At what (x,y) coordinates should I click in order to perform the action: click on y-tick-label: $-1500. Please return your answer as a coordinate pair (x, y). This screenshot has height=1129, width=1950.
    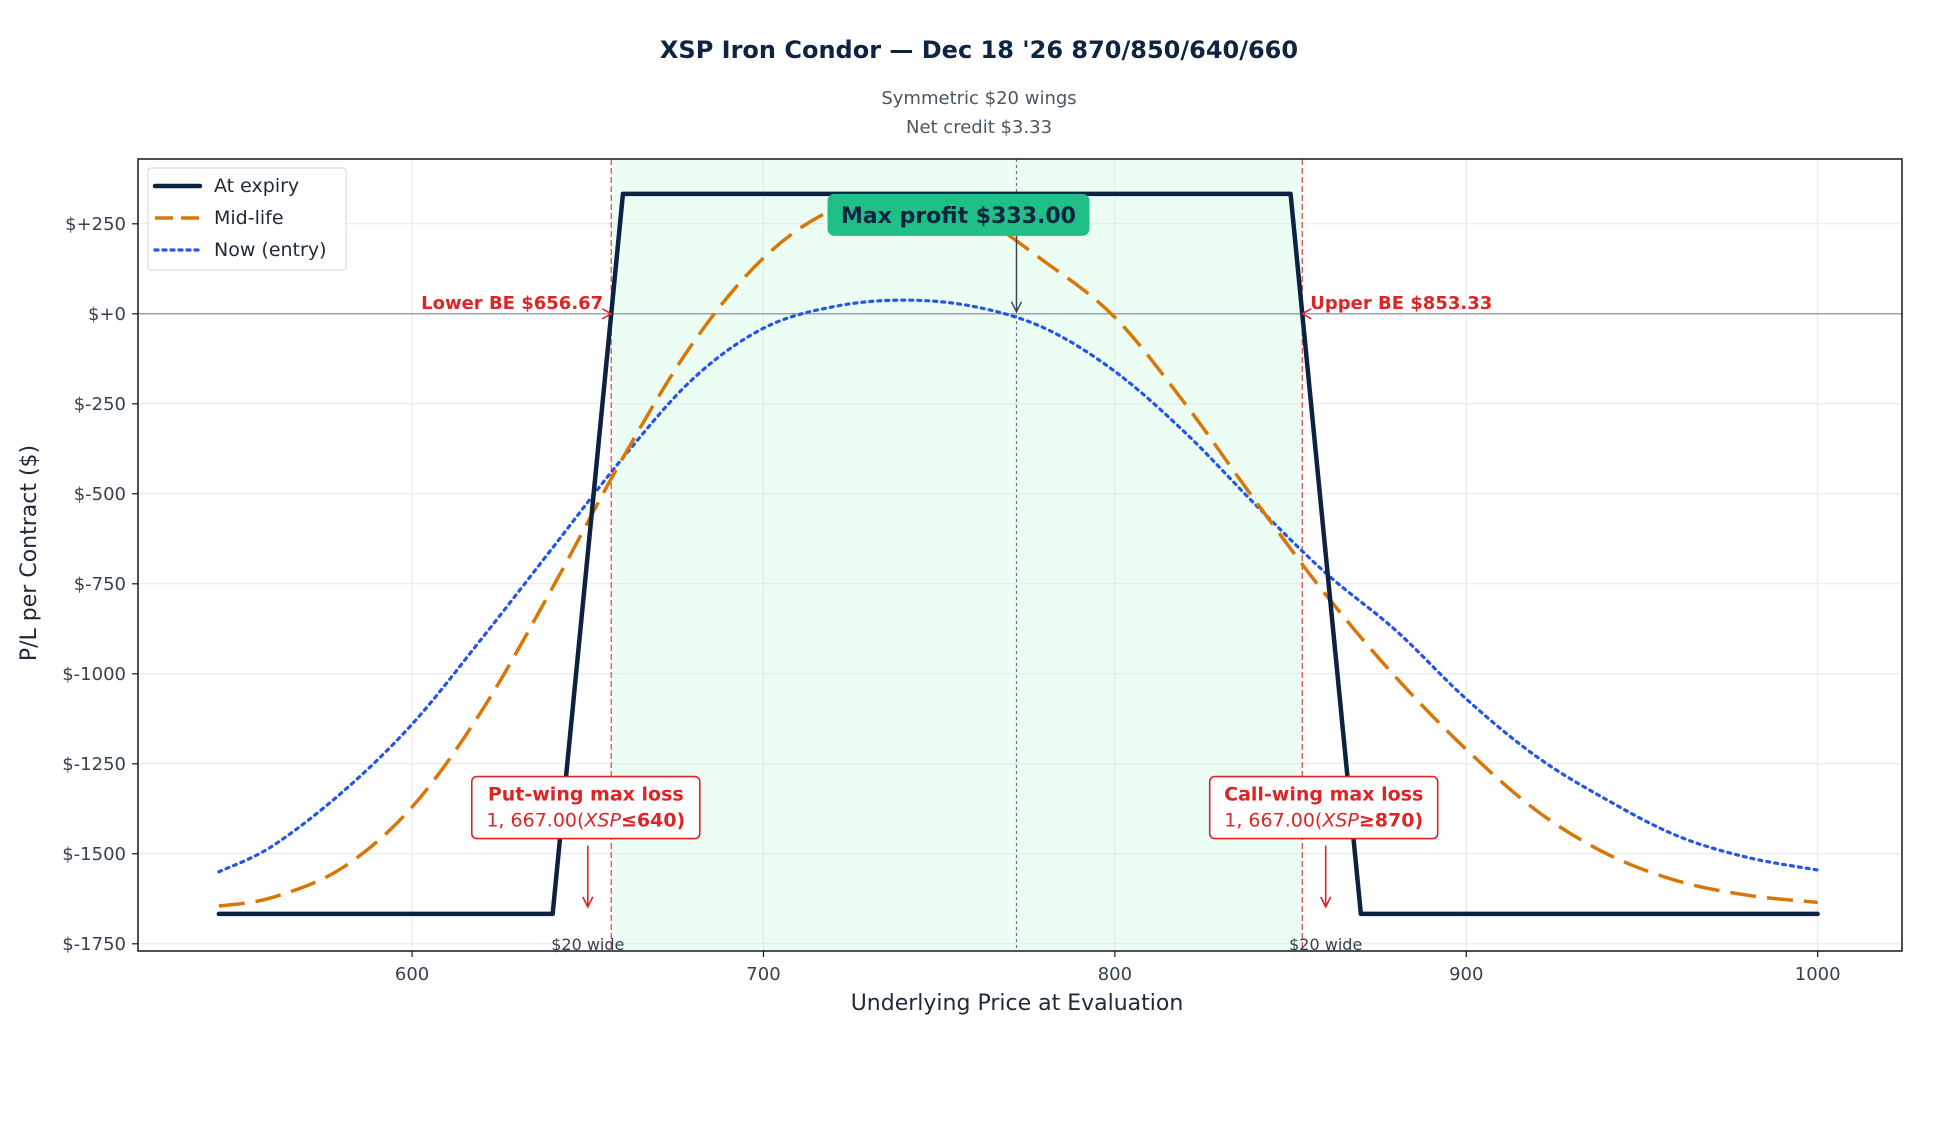
    Looking at the image, I should click on (94, 854).